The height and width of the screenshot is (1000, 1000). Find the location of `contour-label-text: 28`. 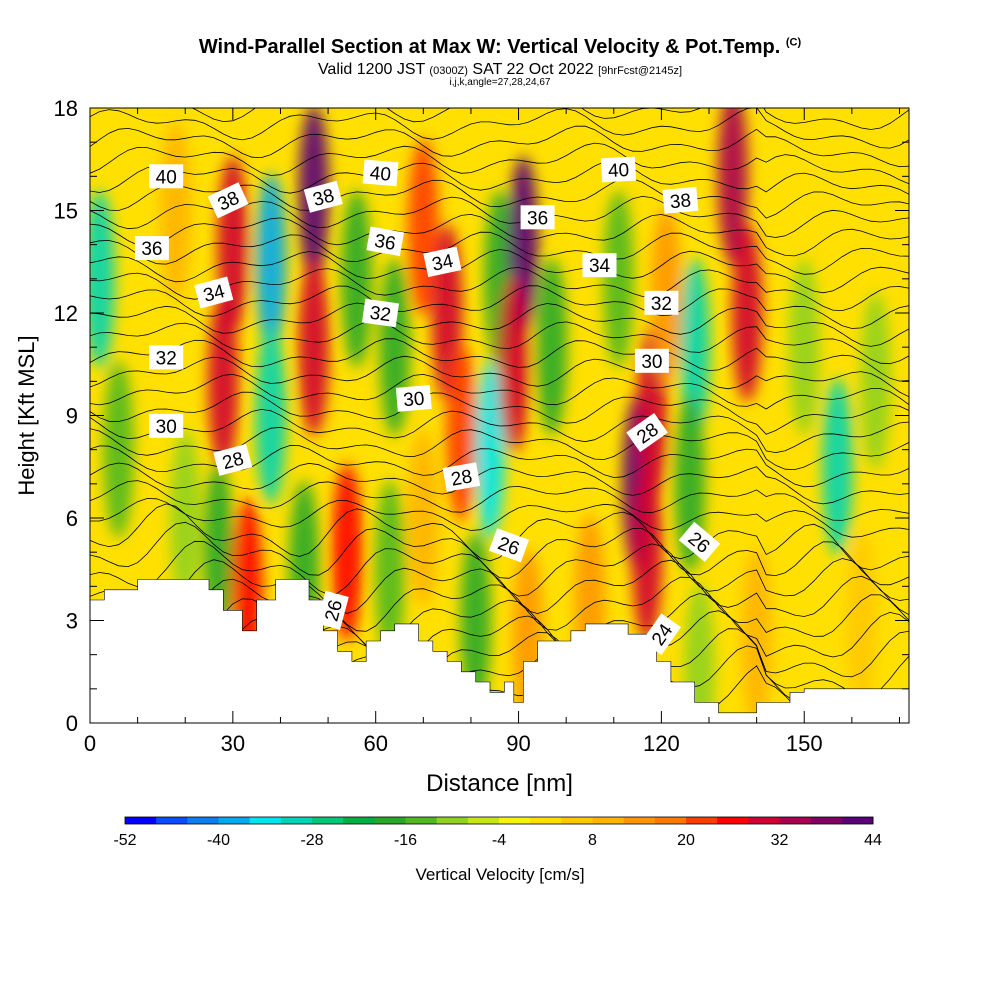

contour-label-text: 28 is located at coordinates (461, 478).